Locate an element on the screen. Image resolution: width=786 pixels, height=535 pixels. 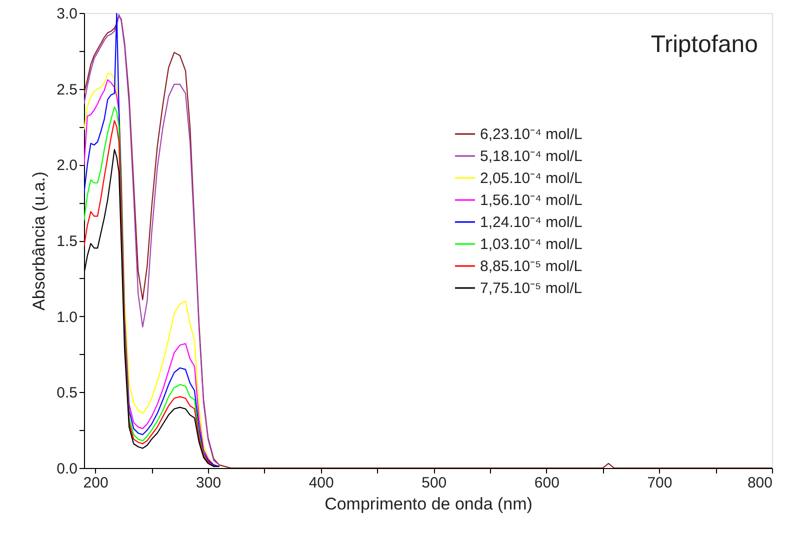
y-tick-label: 2.0 is located at coordinates (67, 165).